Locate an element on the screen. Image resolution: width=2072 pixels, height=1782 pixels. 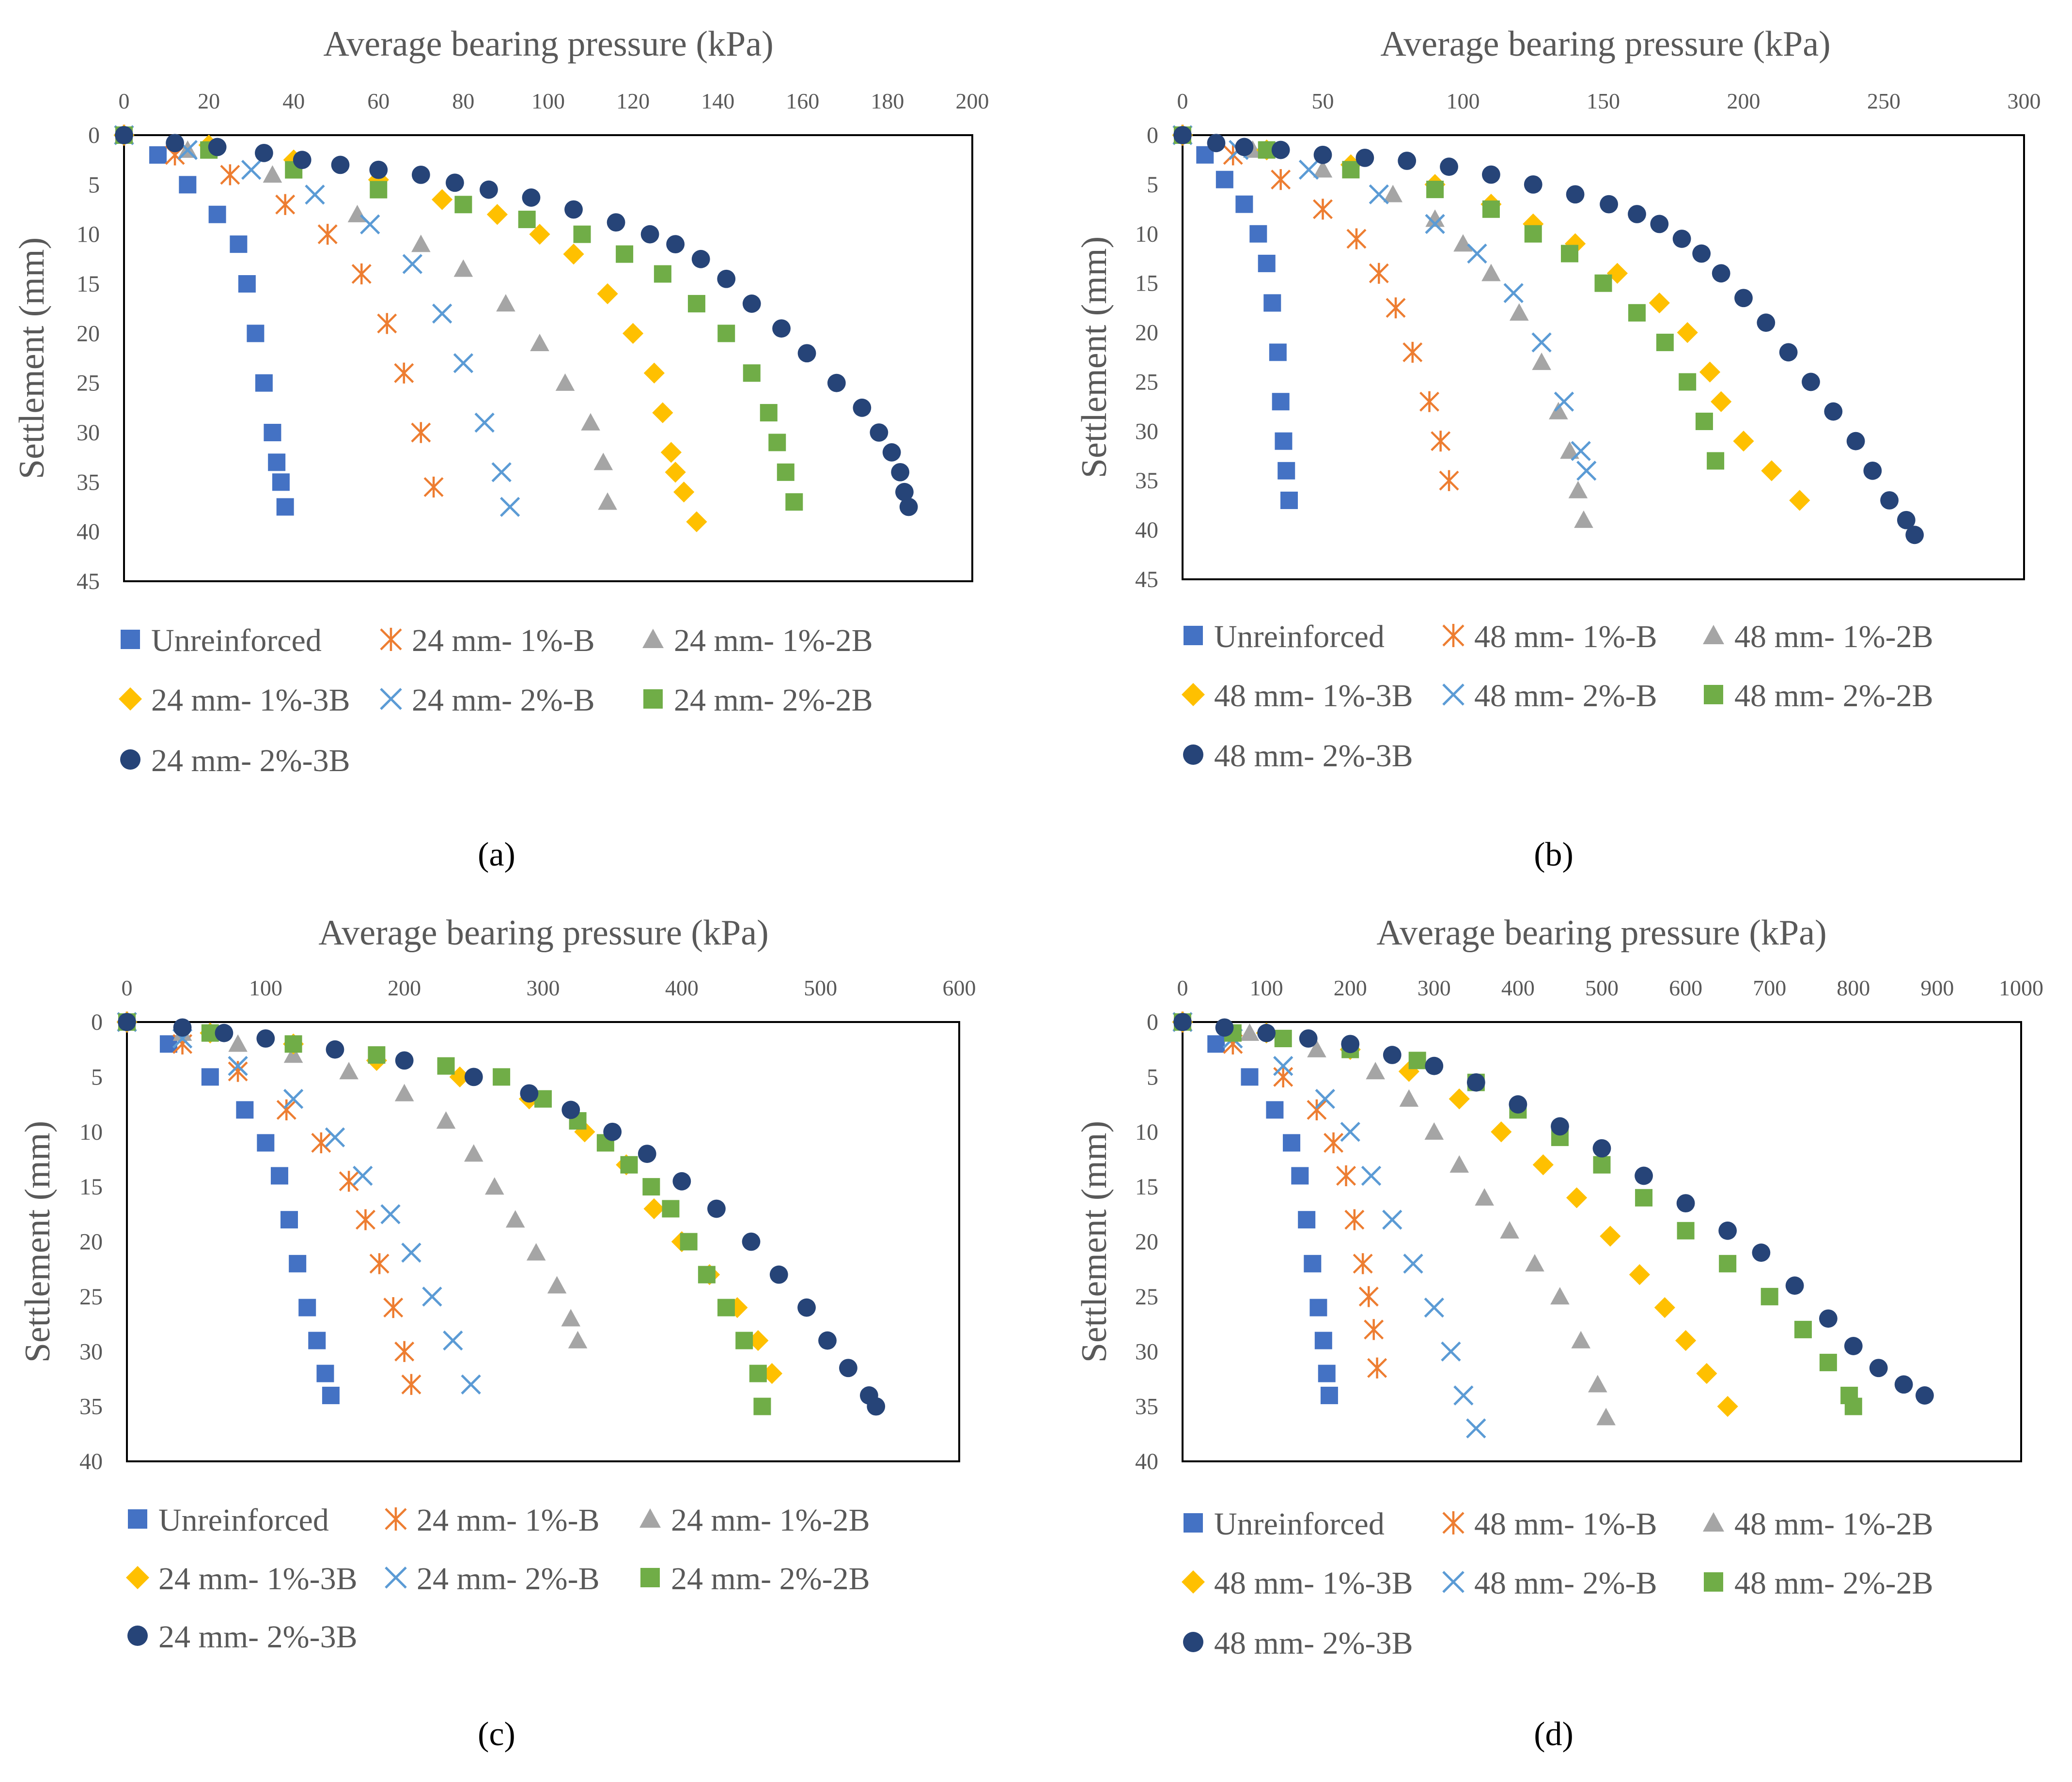
legend-label: Unreinforced is located at coordinates (1299, 636).